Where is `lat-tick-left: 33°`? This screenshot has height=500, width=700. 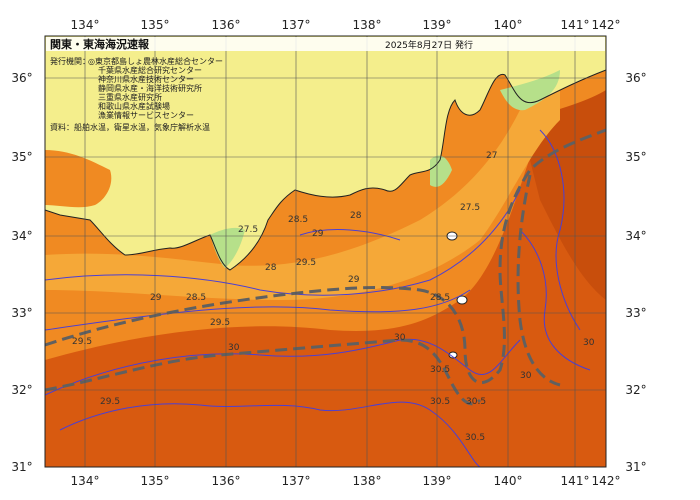
lat-tick-left: 33° is located at coordinates (21, 313).